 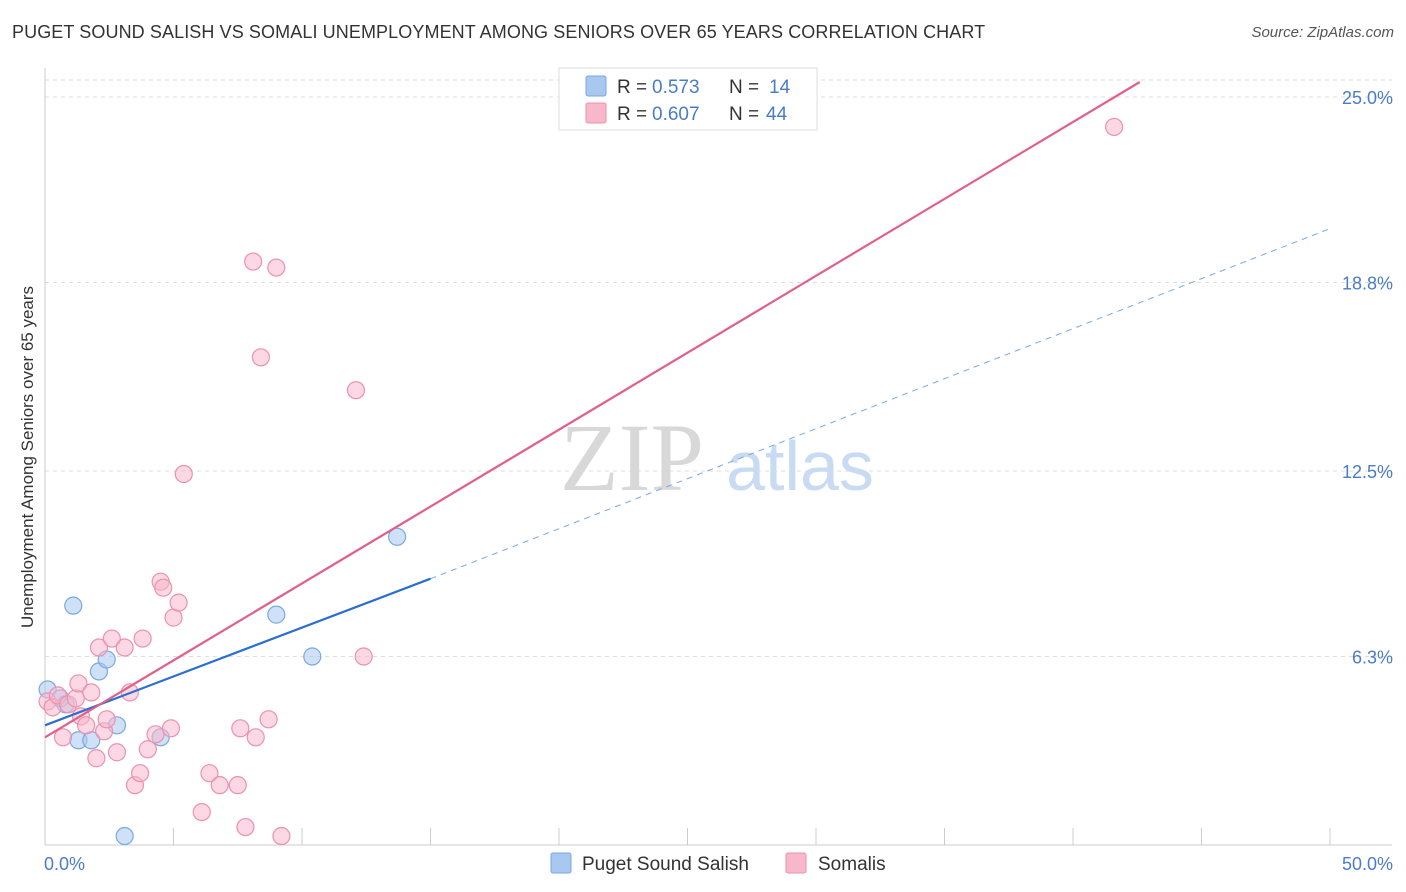 What do you see at coordinates (777, 114) in the screenshot?
I see `legend-n-value-pink: 44` at bounding box center [777, 114].